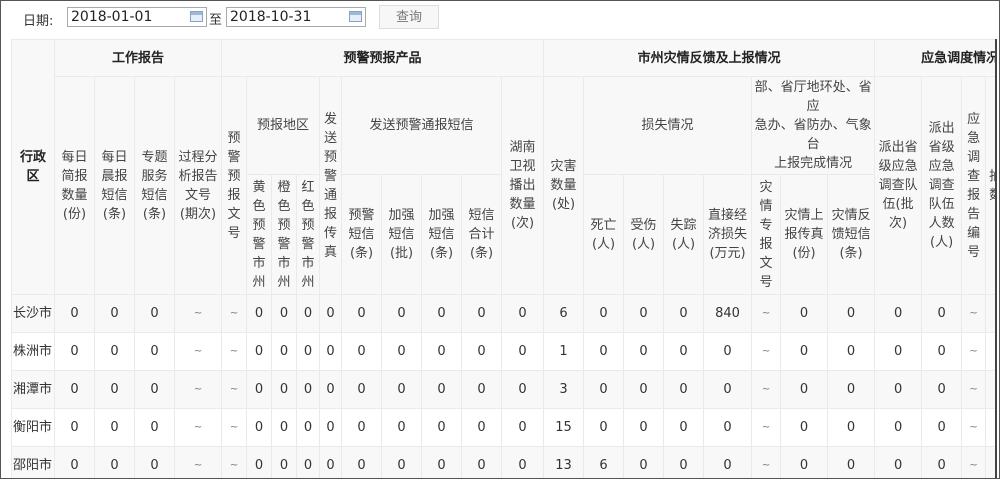 The height and width of the screenshot is (479, 1000). What do you see at coordinates (564, 389) in the screenshot?
I see `value-cell: 3` at bounding box center [564, 389].